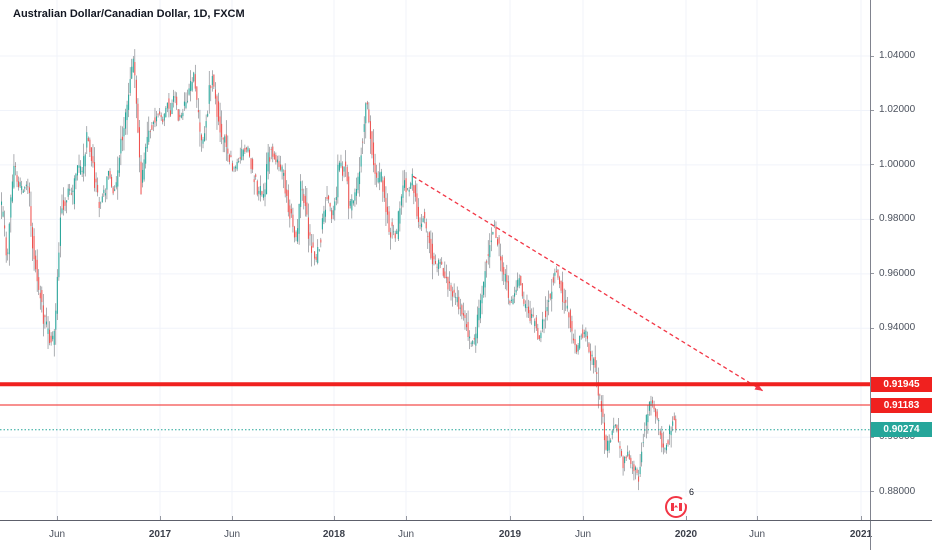 Image resolution: width=932 pixels, height=550 pixels. What do you see at coordinates (861, 534) in the screenshot?
I see `x-axis-tick-label: 2021` at bounding box center [861, 534].